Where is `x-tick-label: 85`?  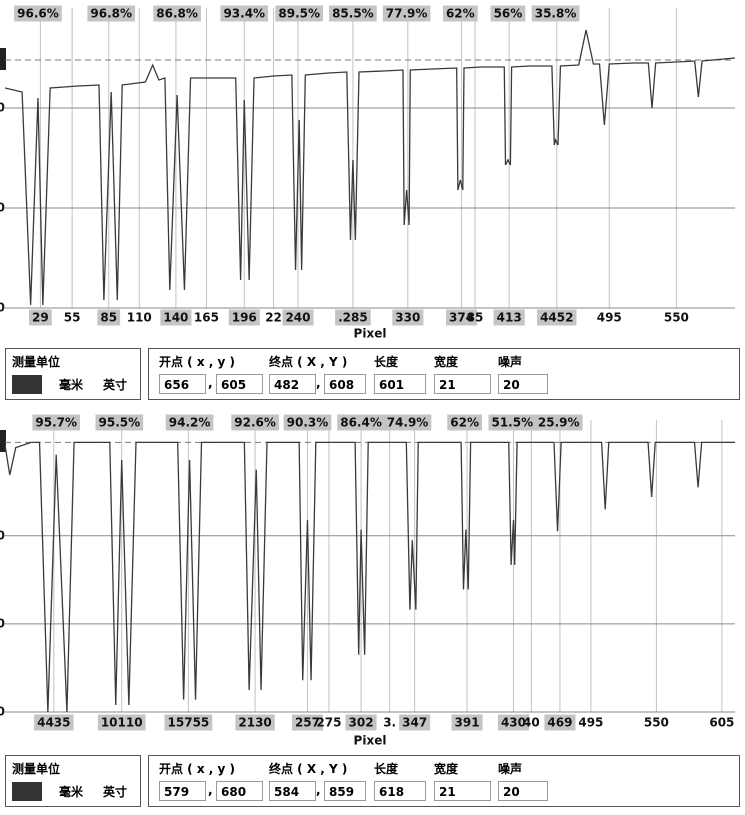 x-tick-label: 85 is located at coordinates (475, 318).